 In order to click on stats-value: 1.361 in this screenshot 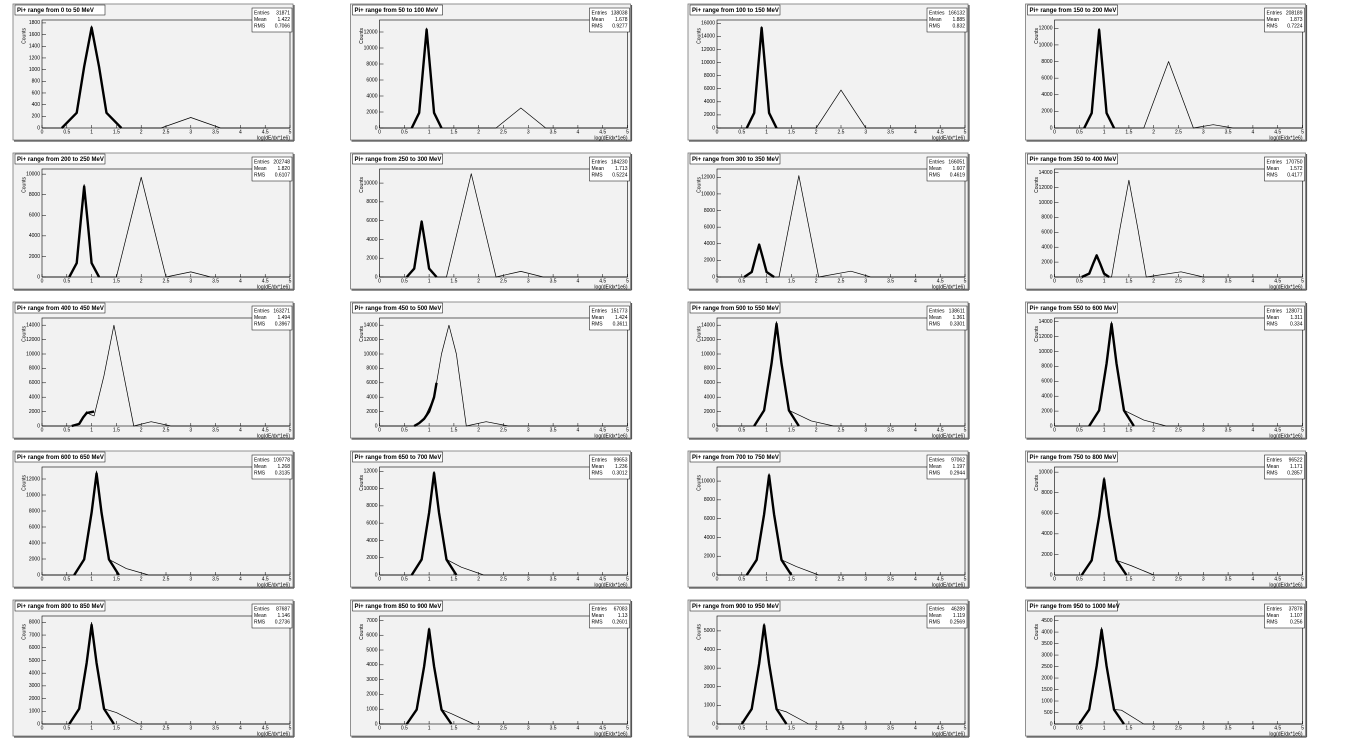, I will do `click(958, 318)`.